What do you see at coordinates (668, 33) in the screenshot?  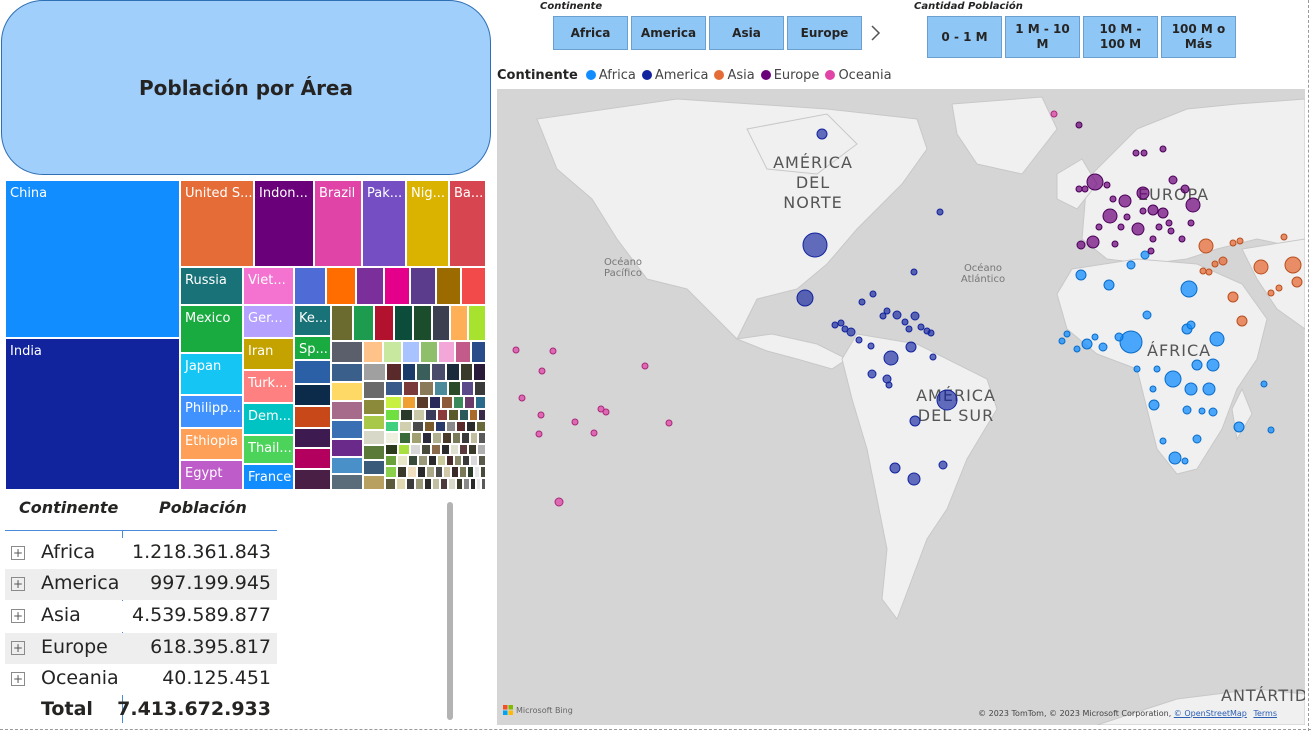 I see `slicer-btn-america: America` at bounding box center [668, 33].